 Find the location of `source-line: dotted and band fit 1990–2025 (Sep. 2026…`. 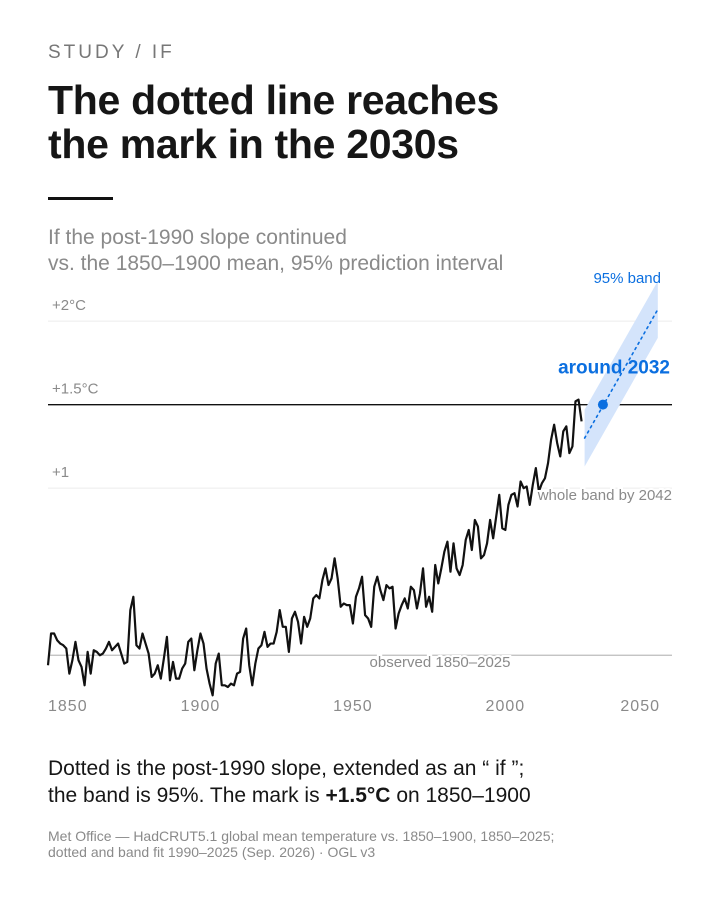

source-line: dotted and band fit 1990–2025 (Sep. 2026… is located at coordinates (212, 852).